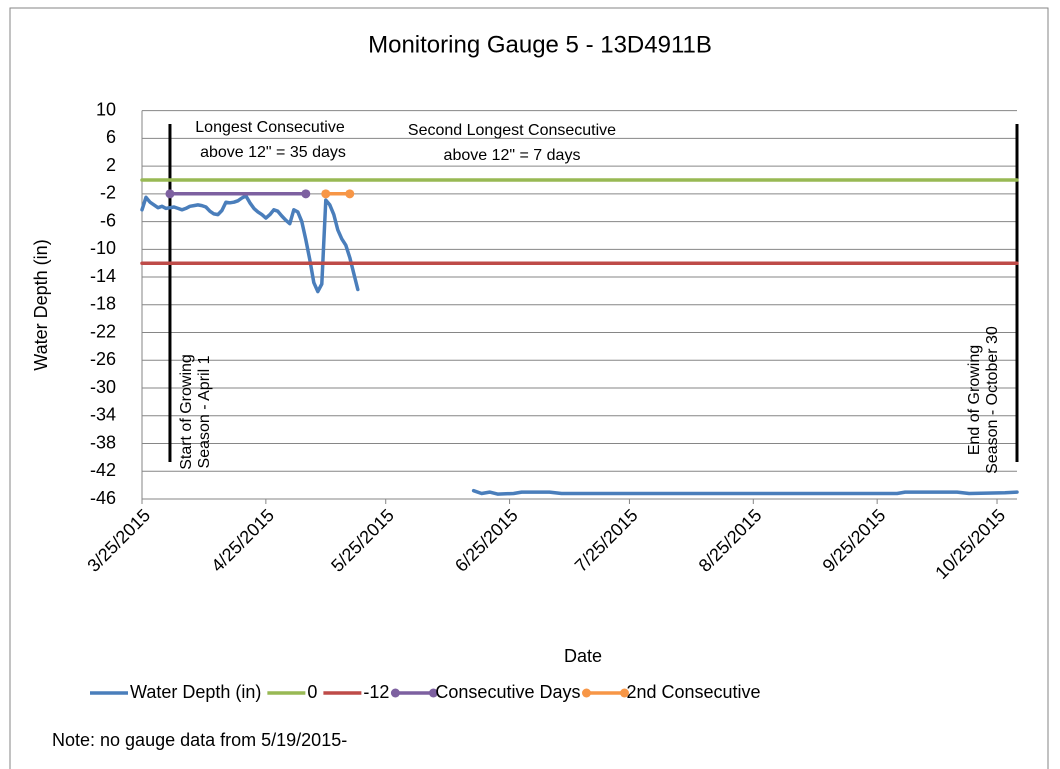  Describe the element at coordinates (693, 692) in the screenshot. I see `legend-label: 2nd Consecutive` at that location.